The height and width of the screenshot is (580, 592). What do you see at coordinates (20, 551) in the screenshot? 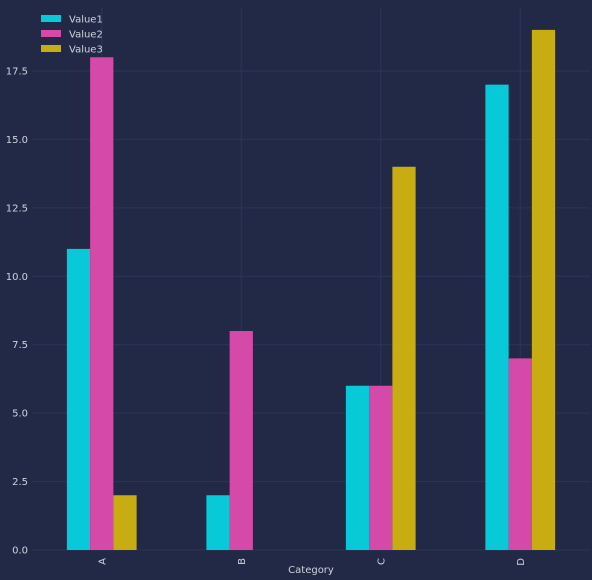
I see `y-tick-label: 0.0` at bounding box center [20, 551].